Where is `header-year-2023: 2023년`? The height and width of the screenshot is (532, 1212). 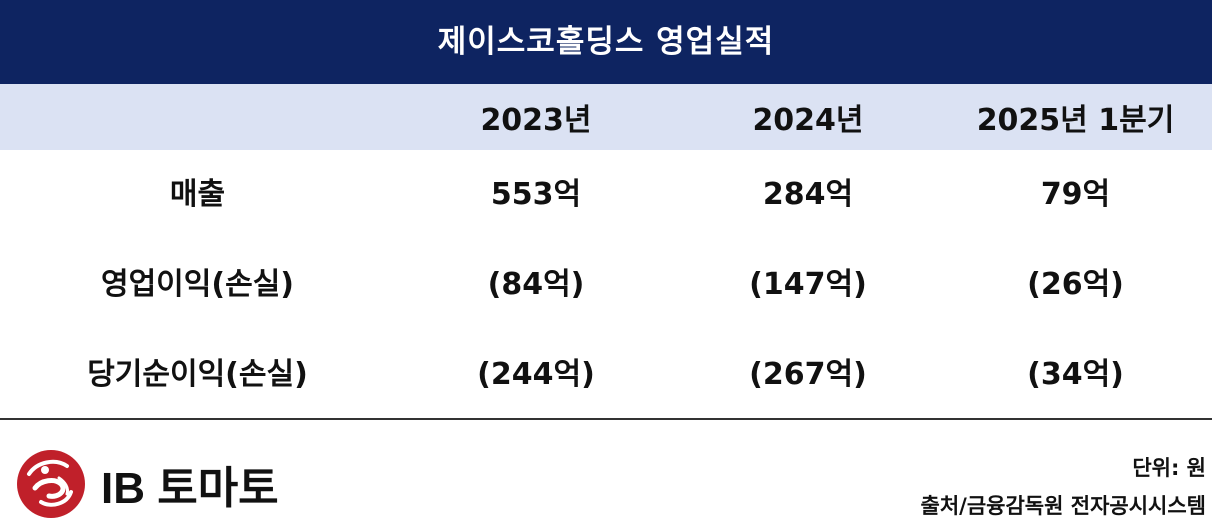
header-year-2023: 2023년 is located at coordinates (536, 120).